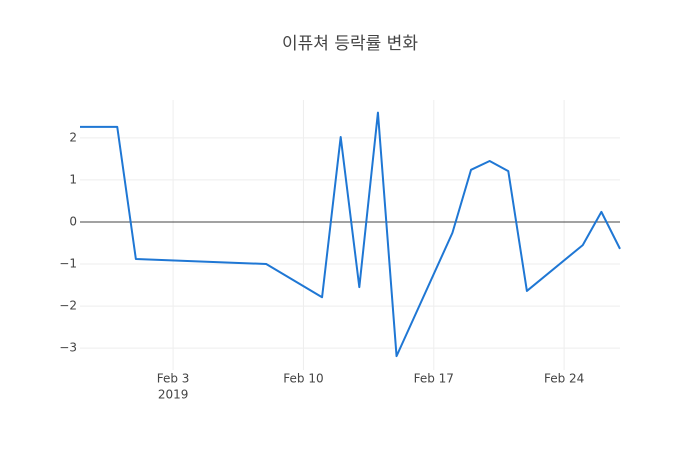 This screenshot has width=700, height=450. I want to click on y-tick-label: 1, so click(73, 179).